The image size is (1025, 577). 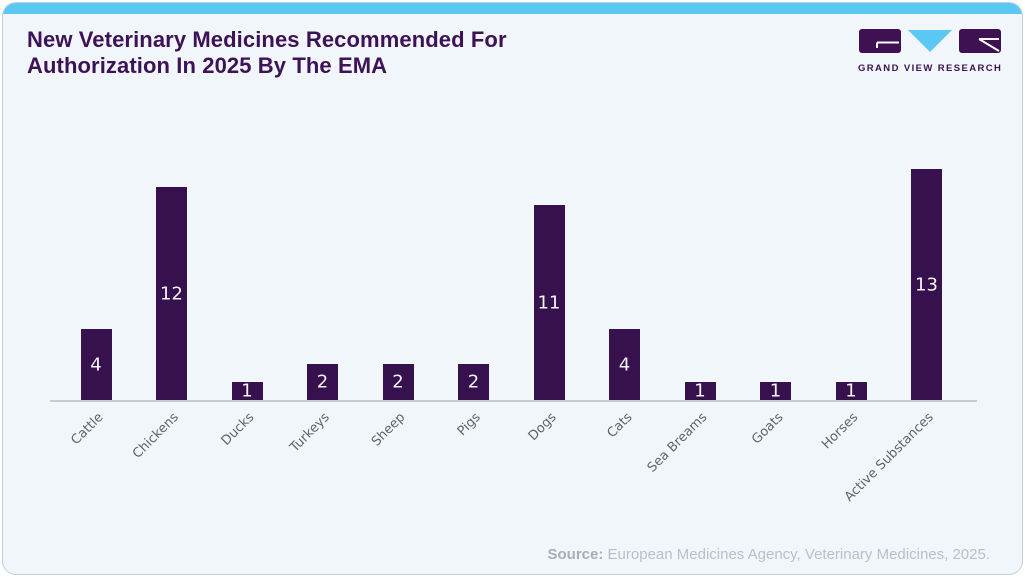 I want to click on bar-cattle, so click(x=96, y=364).